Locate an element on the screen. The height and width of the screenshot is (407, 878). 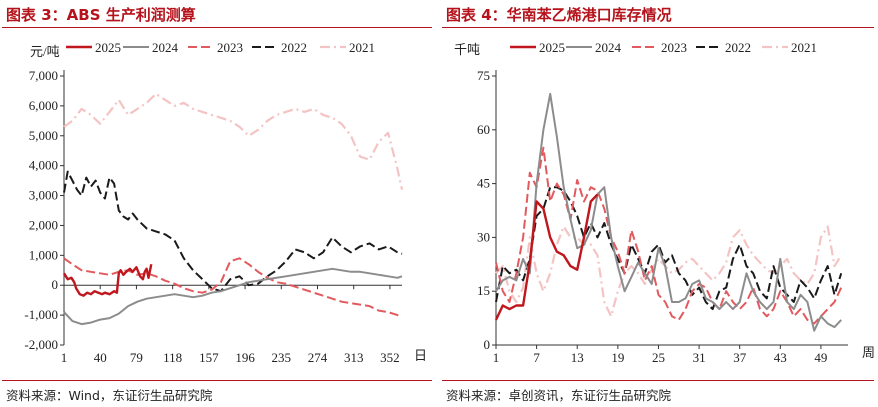
y-tick-label: 4,000 is located at coordinates (43, 165).